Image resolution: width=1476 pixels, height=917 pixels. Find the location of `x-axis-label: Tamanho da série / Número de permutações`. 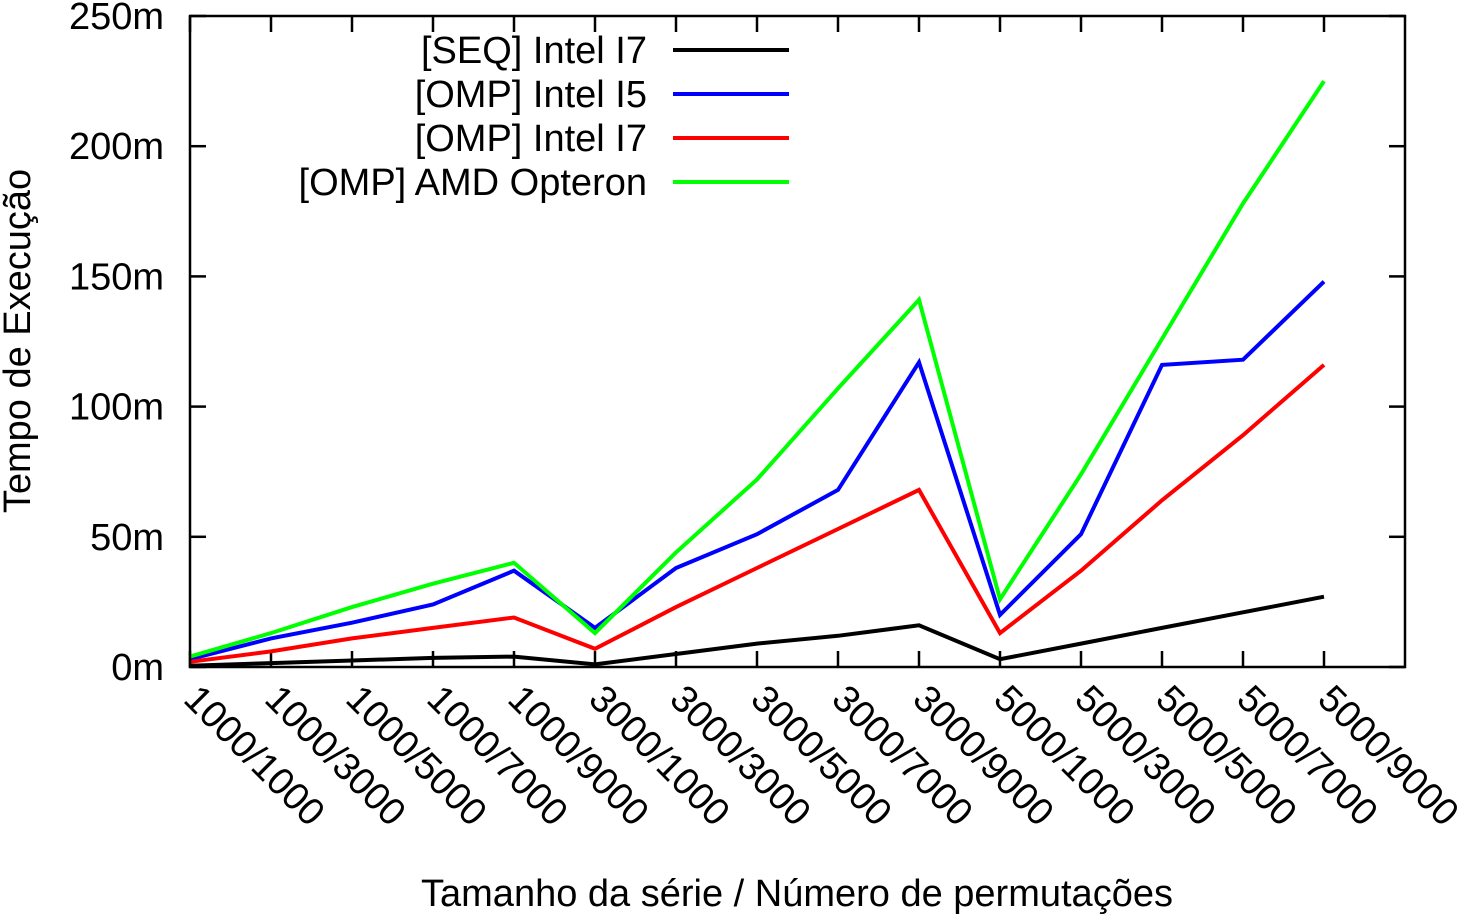

x-axis-label: Tamanho da série / Número de permutações is located at coordinates (797, 894).